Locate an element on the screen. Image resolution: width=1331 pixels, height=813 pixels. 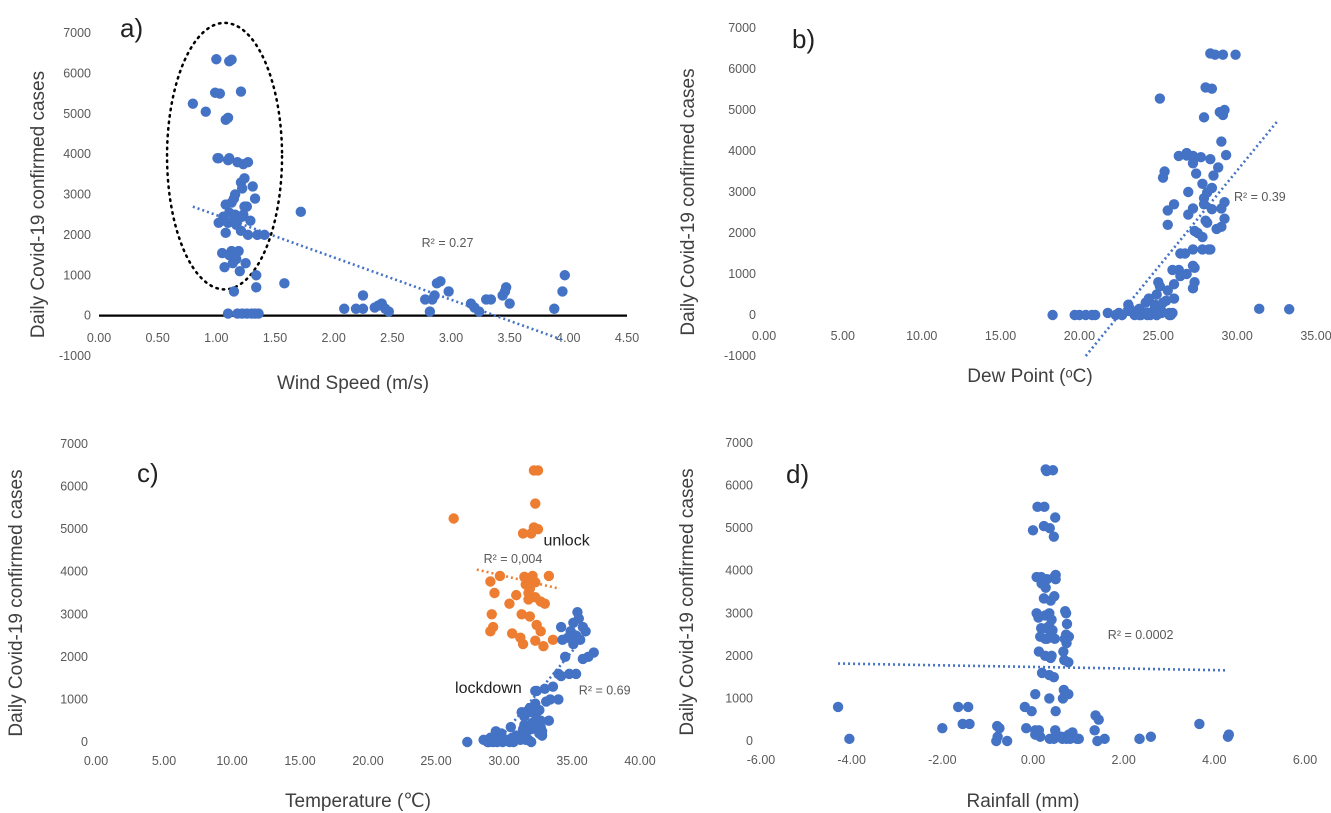
y-tick-label: 2000 is located at coordinates (77, 235).